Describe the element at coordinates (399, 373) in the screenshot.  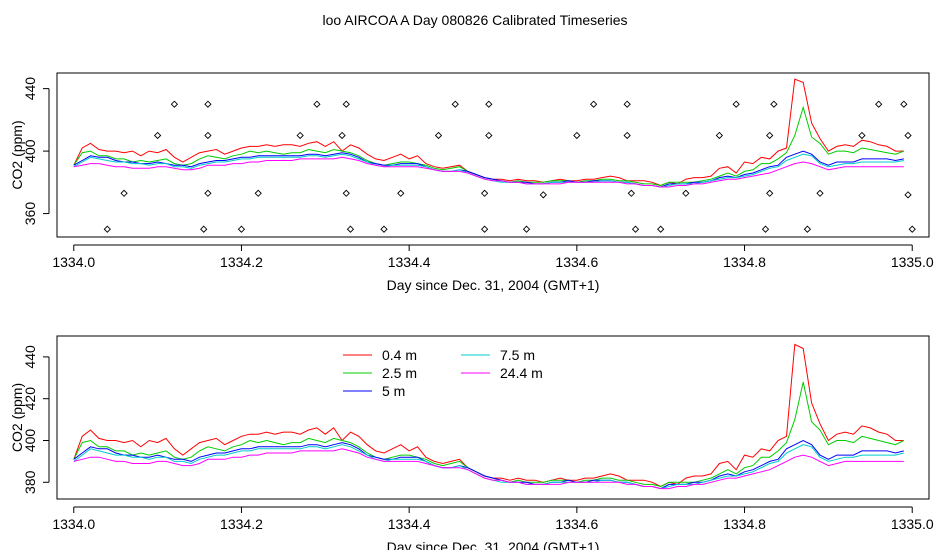
I see `legend-label: 2.5 m` at that location.